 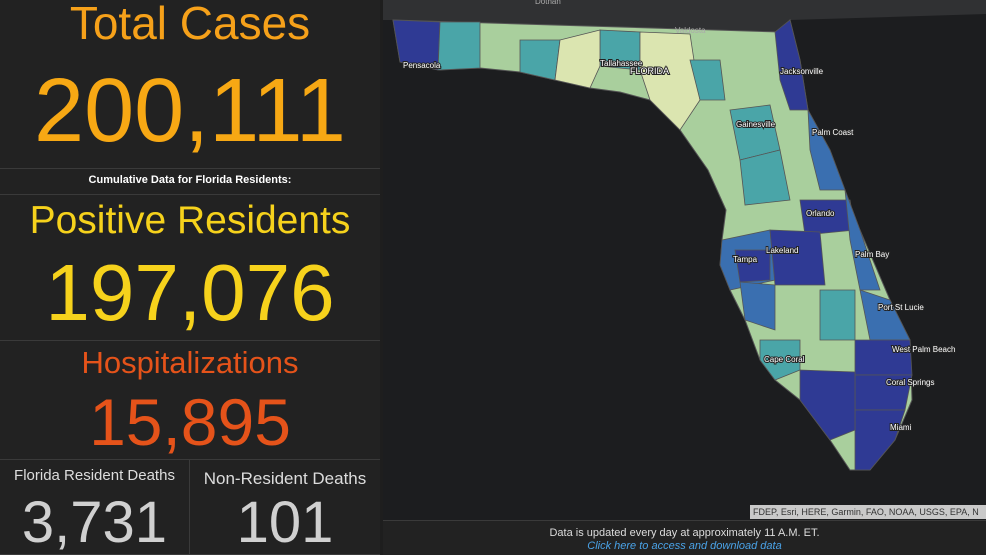 I want to click on nonresident-deaths-panel: Non-Resident Deaths 101, so click(x=285, y=507).